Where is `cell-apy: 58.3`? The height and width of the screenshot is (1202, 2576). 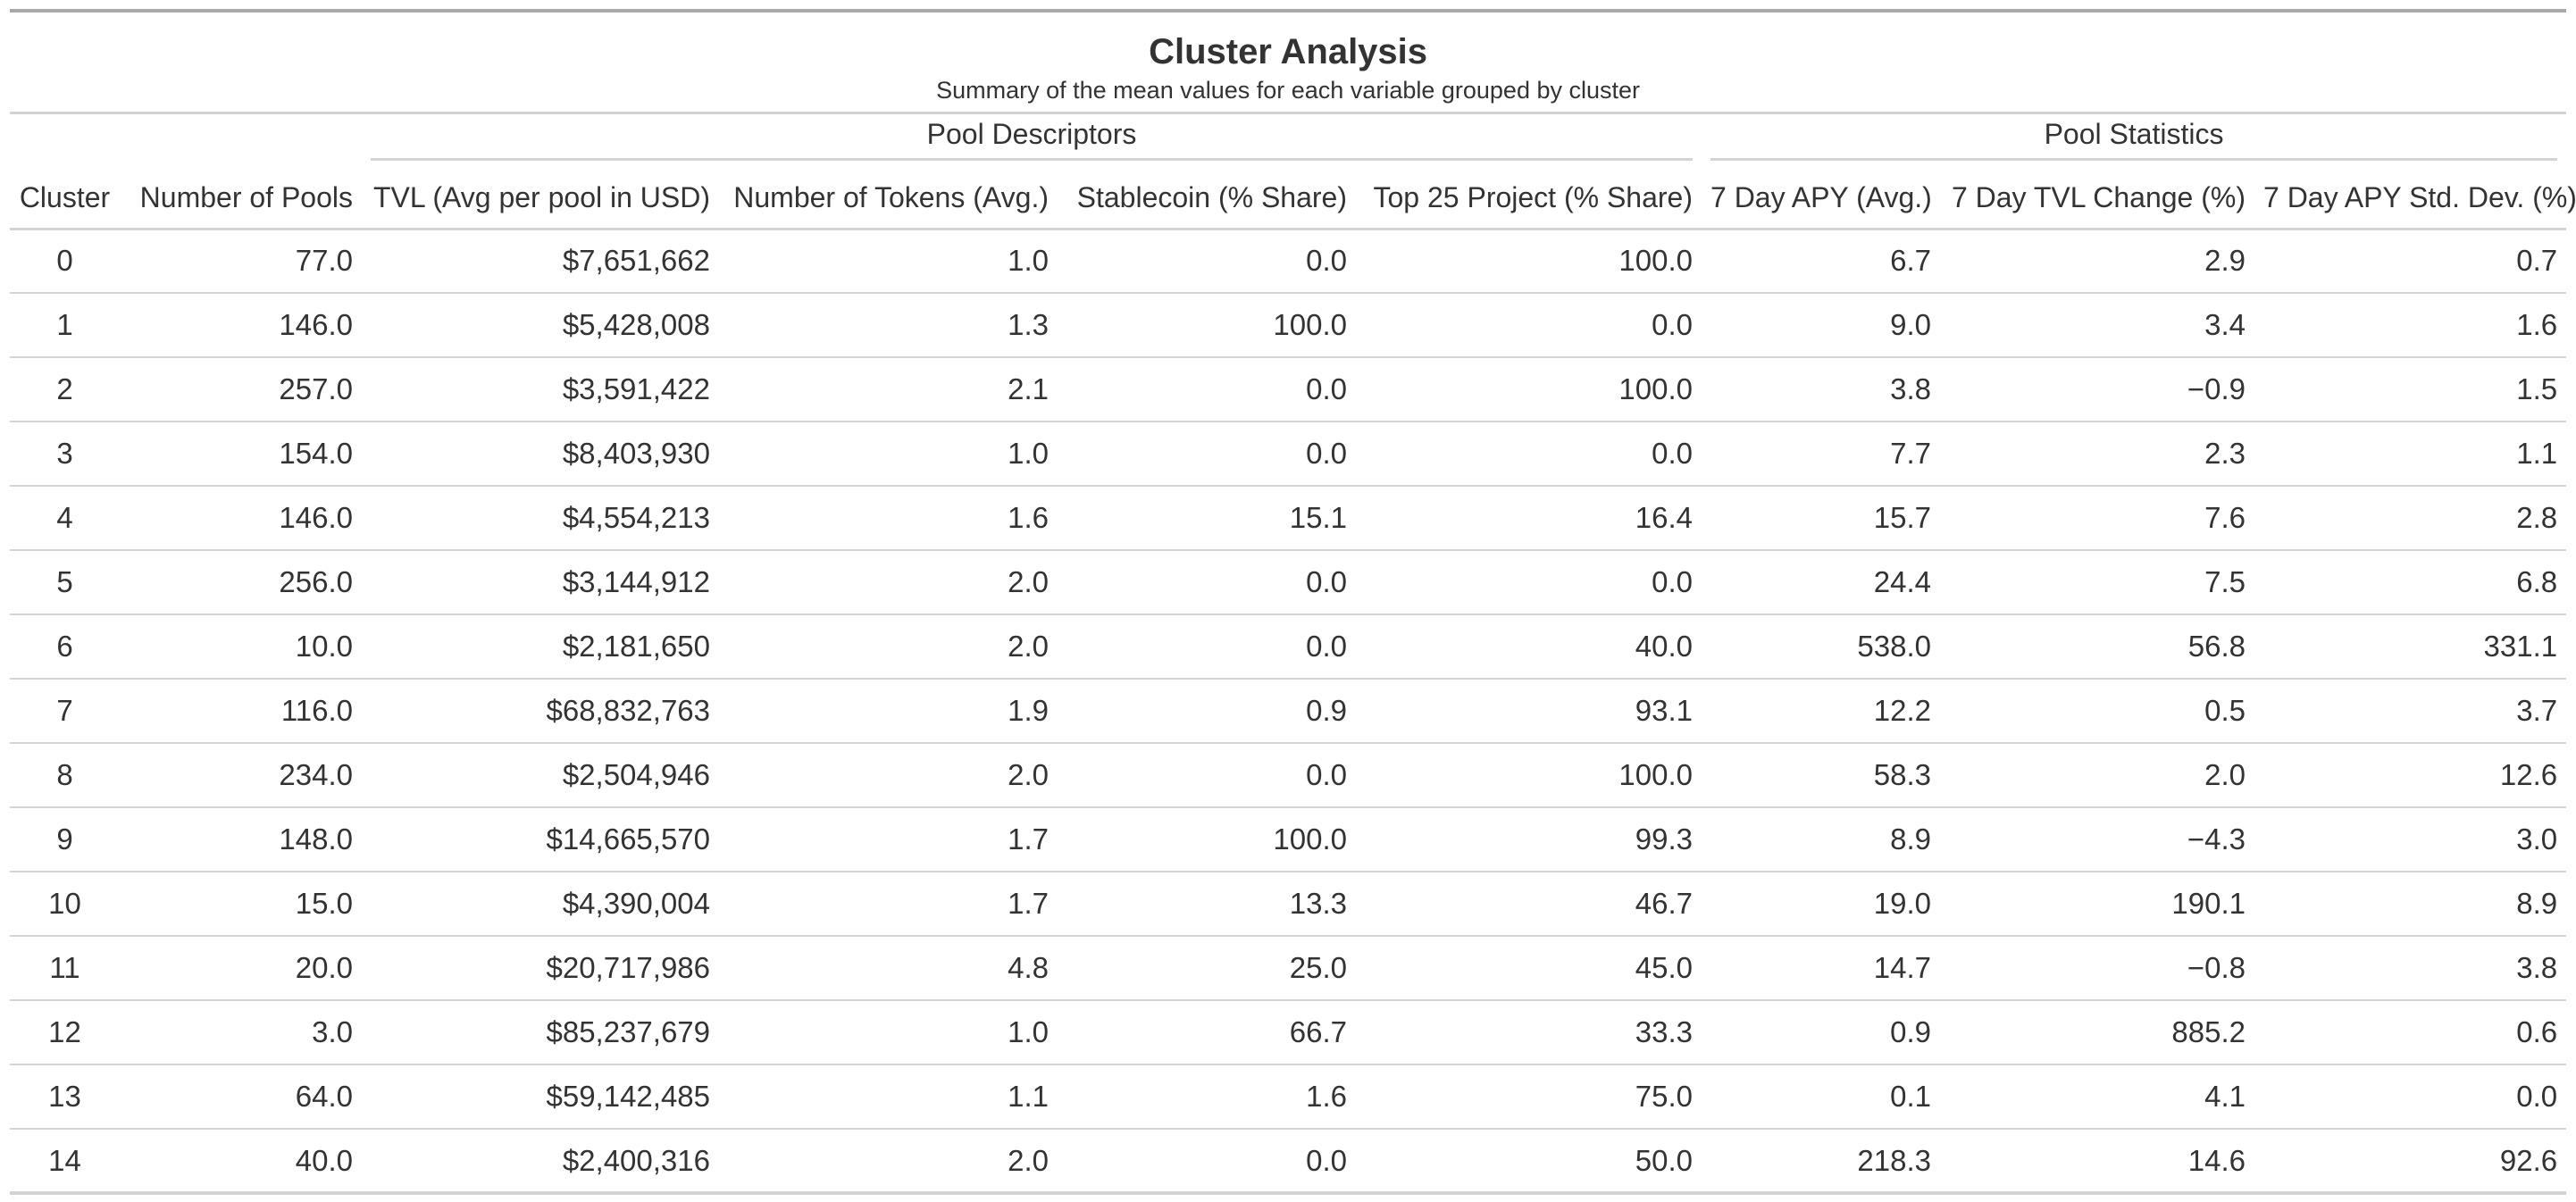
cell-apy: 58.3 is located at coordinates (1821, 774).